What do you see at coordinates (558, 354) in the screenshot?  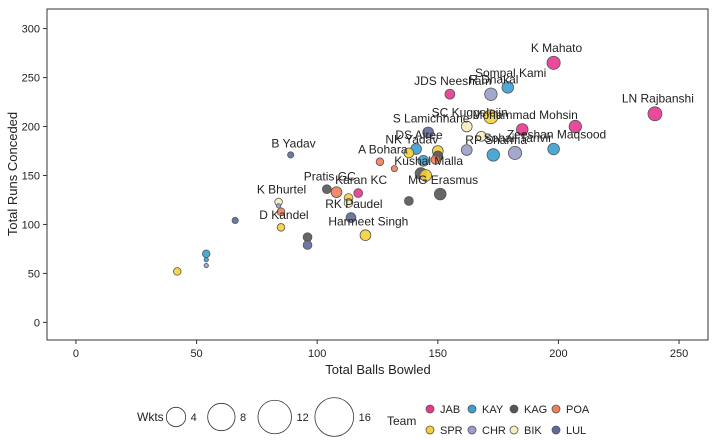 I see `x-tick-label: 200` at bounding box center [558, 354].